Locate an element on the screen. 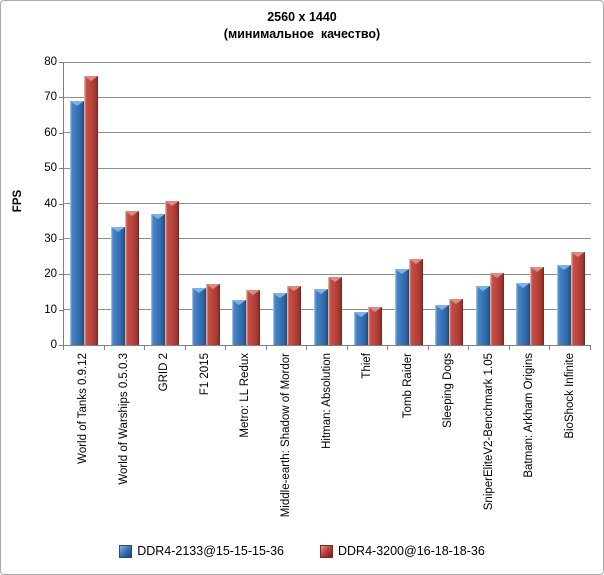  x-category-label: BioShock Infinite is located at coordinates (569, 396).